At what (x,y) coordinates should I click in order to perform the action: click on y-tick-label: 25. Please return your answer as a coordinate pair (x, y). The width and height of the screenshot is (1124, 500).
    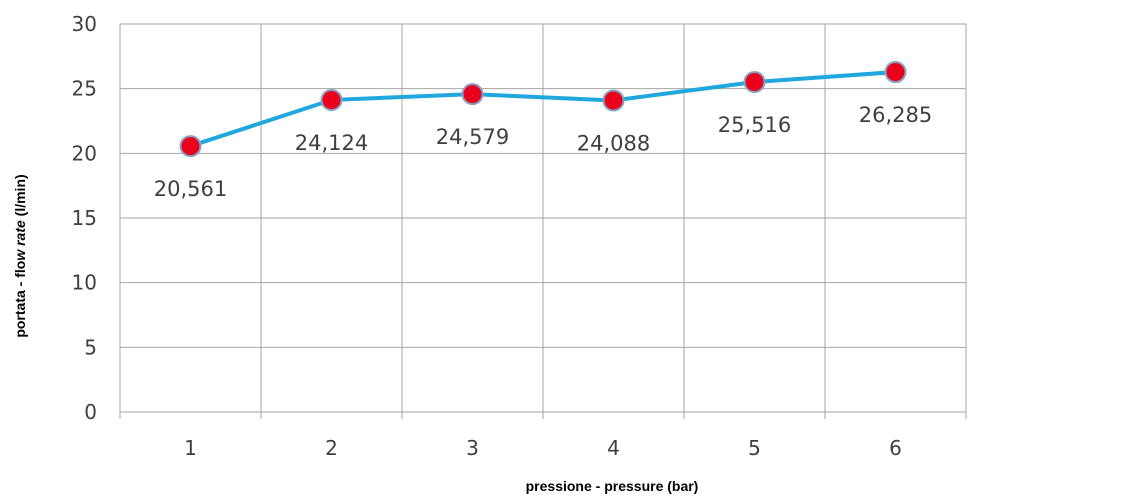
    Looking at the image, I should click on (84, 89).